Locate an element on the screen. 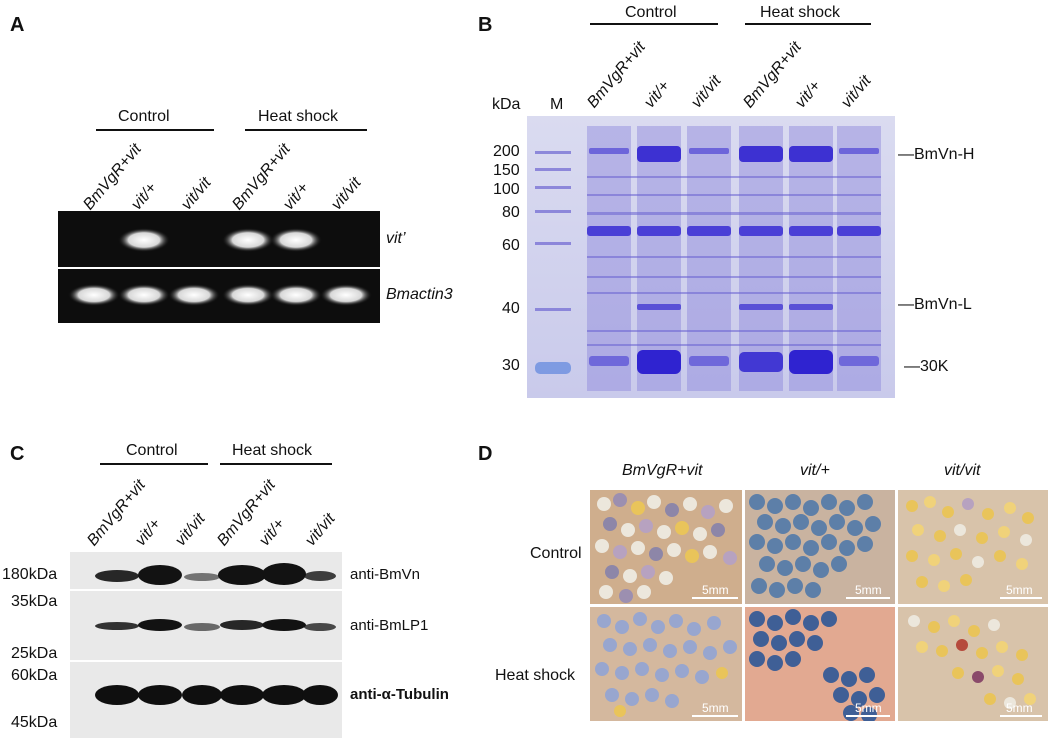 This screenshot has height=741, width=1052. panel-c-antibody-tubulin: anti-α-Tubulin is located at coordinates (399, 694).